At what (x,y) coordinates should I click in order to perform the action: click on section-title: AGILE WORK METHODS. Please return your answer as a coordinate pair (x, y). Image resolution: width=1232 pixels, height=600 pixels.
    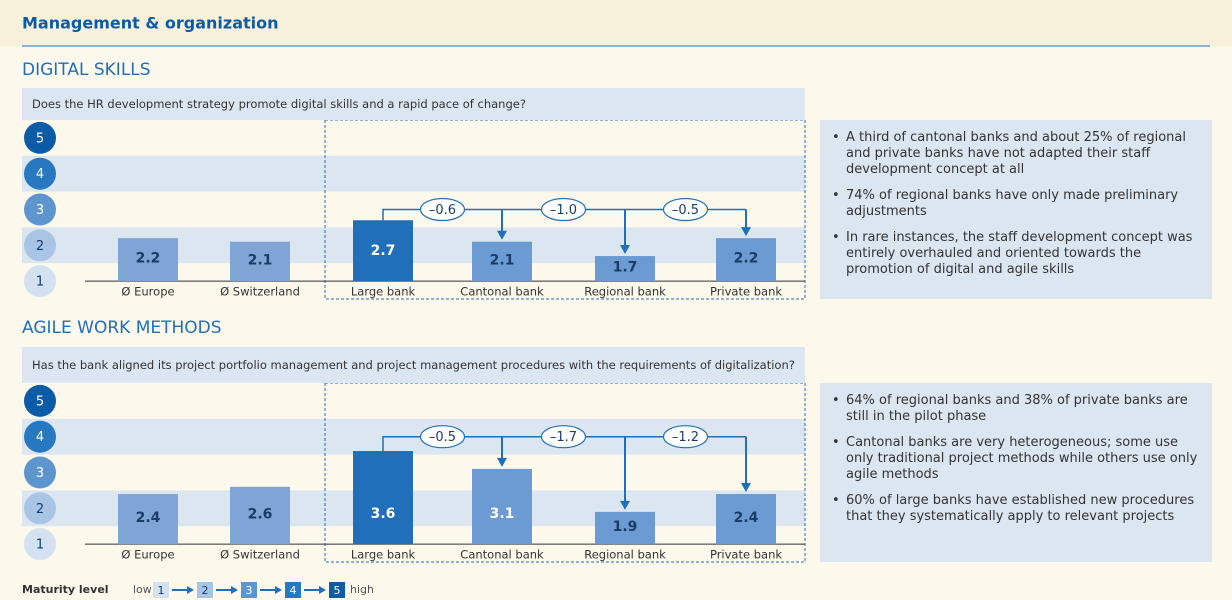
    Looking at the image, I should click on (122, 328).